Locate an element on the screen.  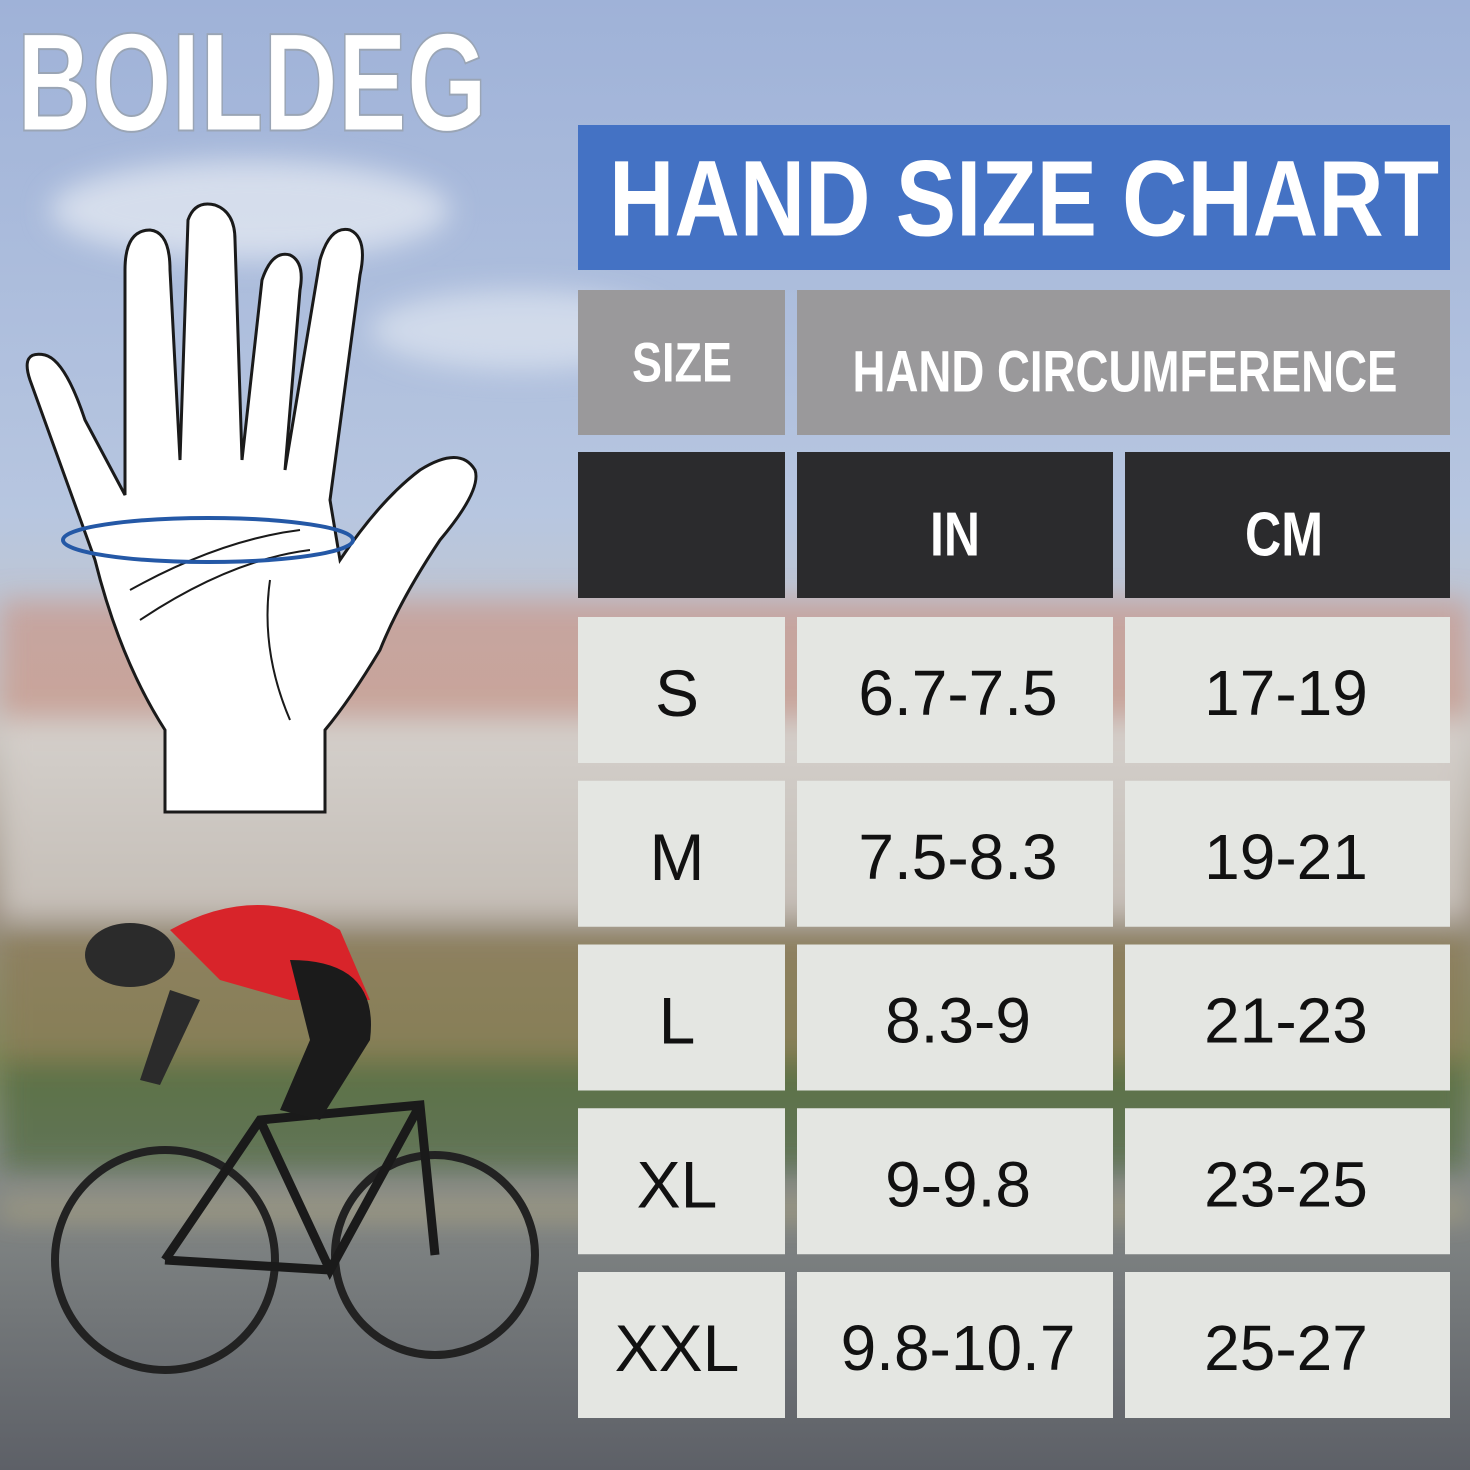
size-label: M is located at coordinates (677, 857).